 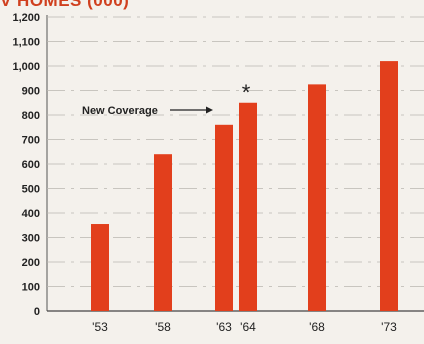 What do you see at coordinates (389, 327) in the screenshot?
I see `x-tick-label: '73` at bounding box center [389, 327].